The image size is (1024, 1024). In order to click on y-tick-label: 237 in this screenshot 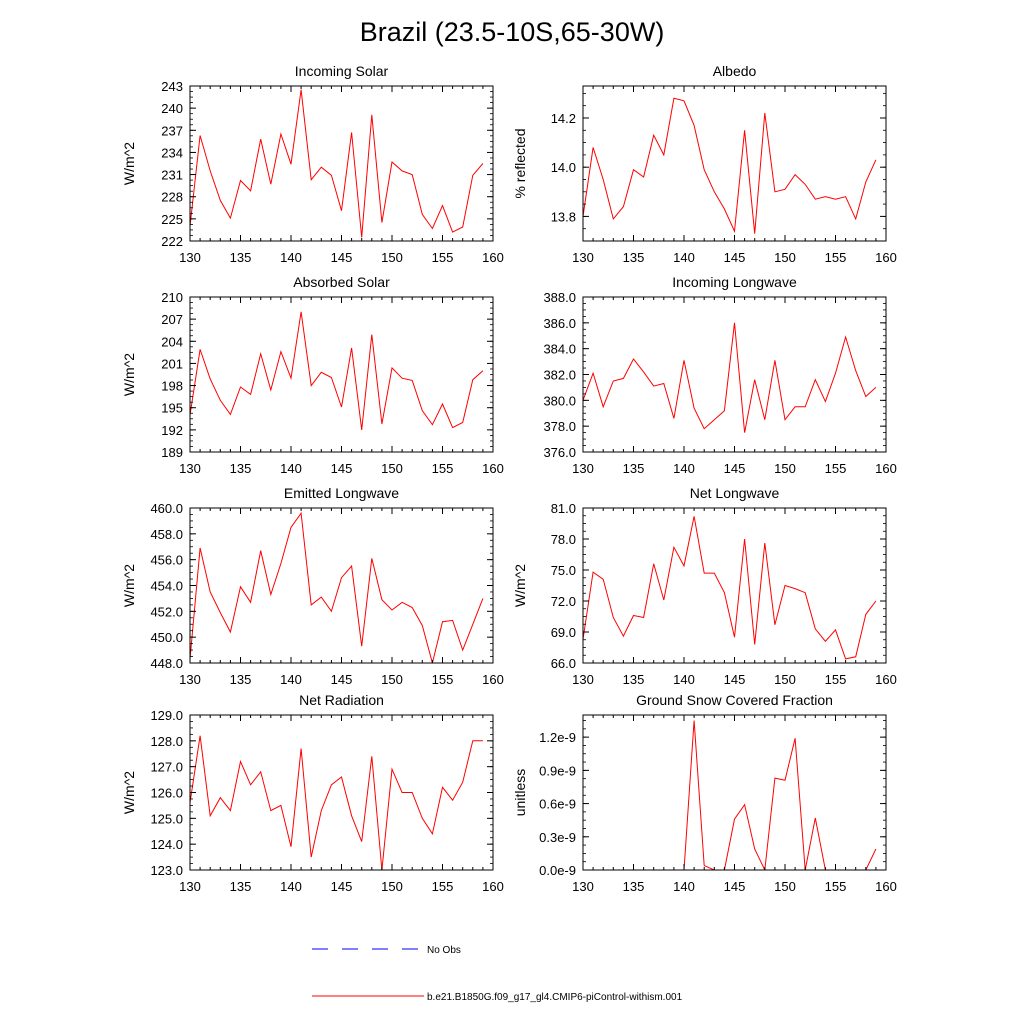, I will do `click(172, 130)`.